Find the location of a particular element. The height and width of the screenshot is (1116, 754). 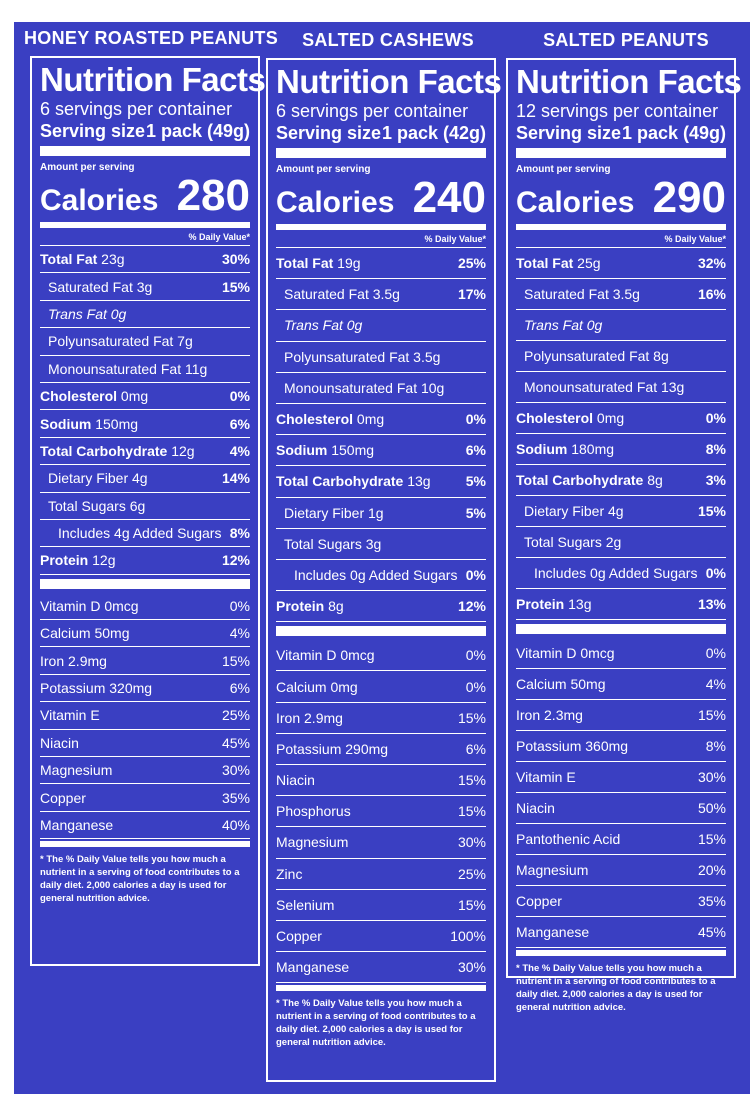

nutrient-row: Polyunsaturated Fat 8g is located at coordinates (621, 356).